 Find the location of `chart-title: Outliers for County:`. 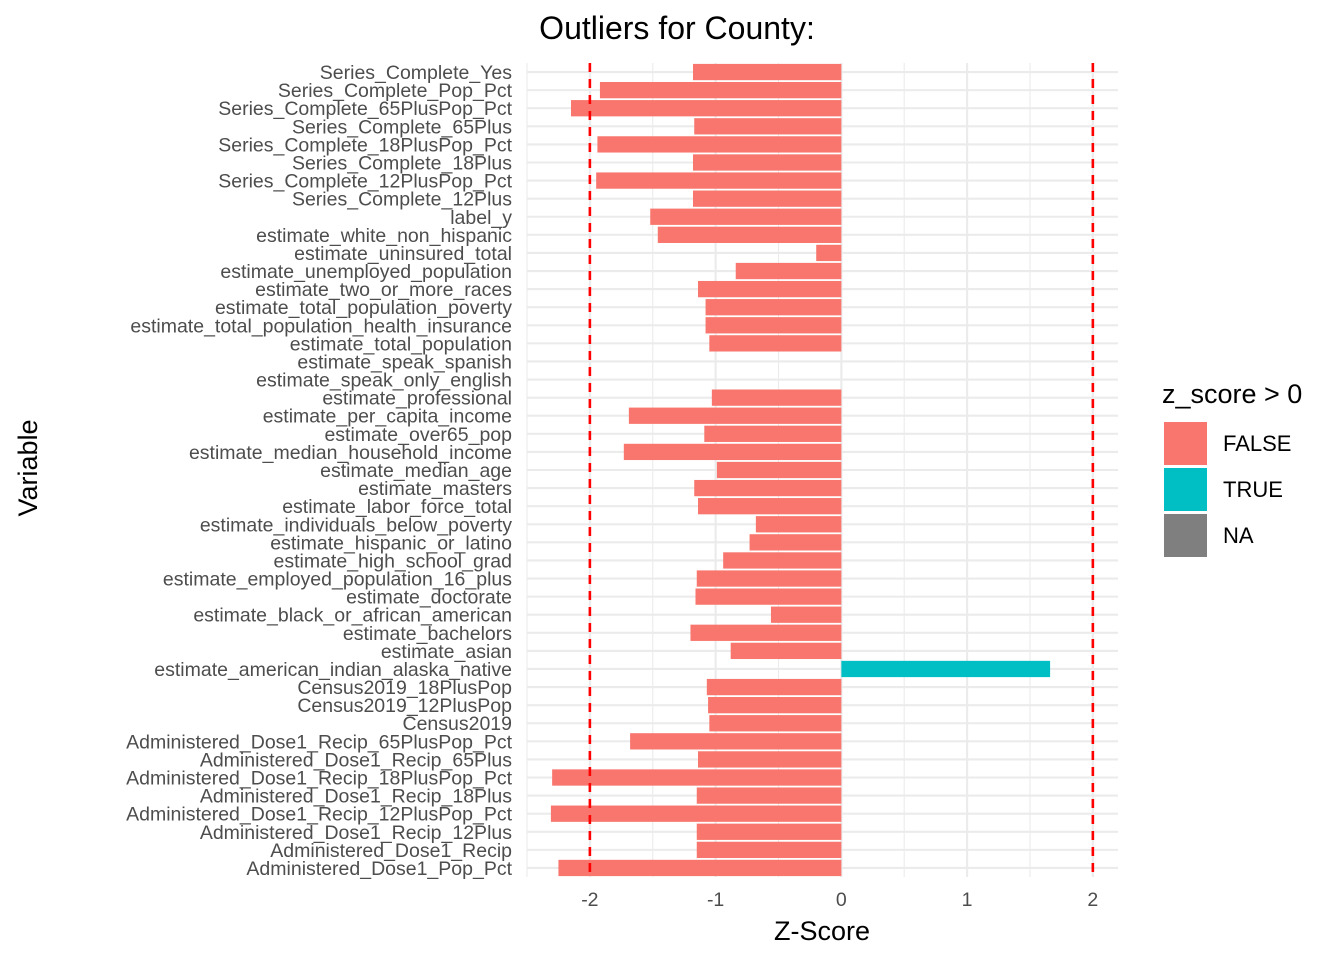

chart-title: Outliers for County: is located at coordinates (677, 28).